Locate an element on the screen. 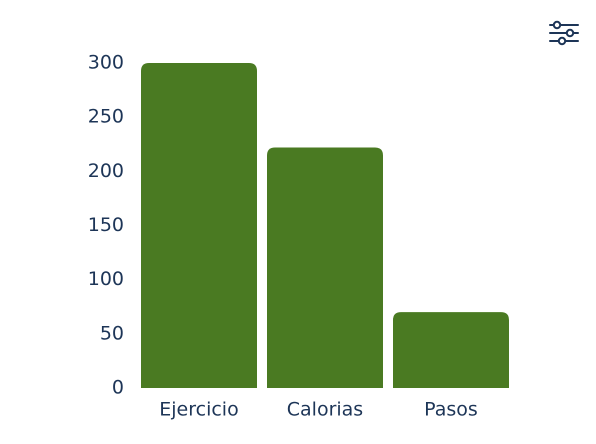  y-tick-label: 50 is located at coordinates (112, 333).